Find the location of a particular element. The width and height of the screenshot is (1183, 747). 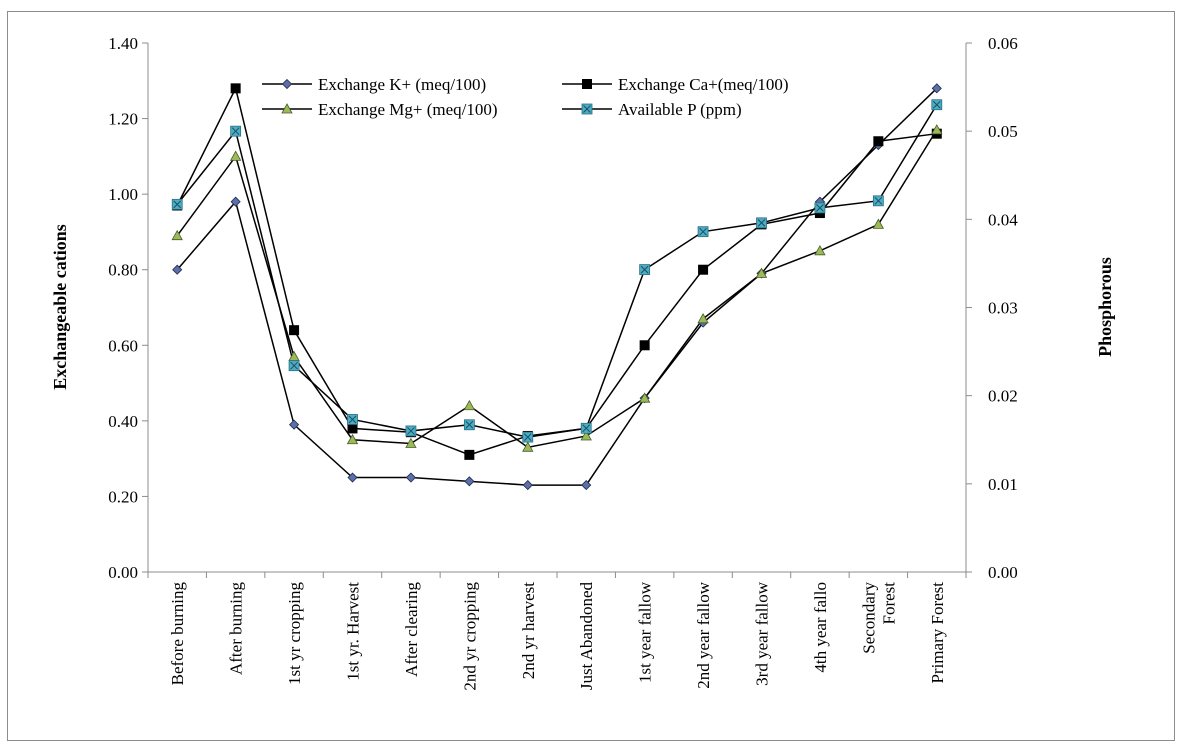

y-left-tick-label: 0.40 is located at coordinates (123, 421).